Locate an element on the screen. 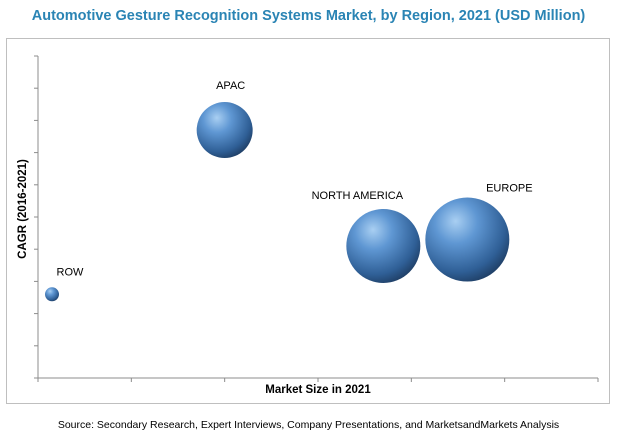 This screenshot has width=617, height=439. bubble-label-europe: EUROPE is located at coordinates (509, 189).